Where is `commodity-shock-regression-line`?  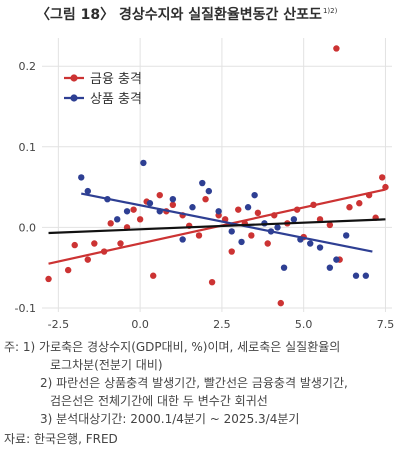
commodity-shock-regression-line is located at coordinates (227, 222).